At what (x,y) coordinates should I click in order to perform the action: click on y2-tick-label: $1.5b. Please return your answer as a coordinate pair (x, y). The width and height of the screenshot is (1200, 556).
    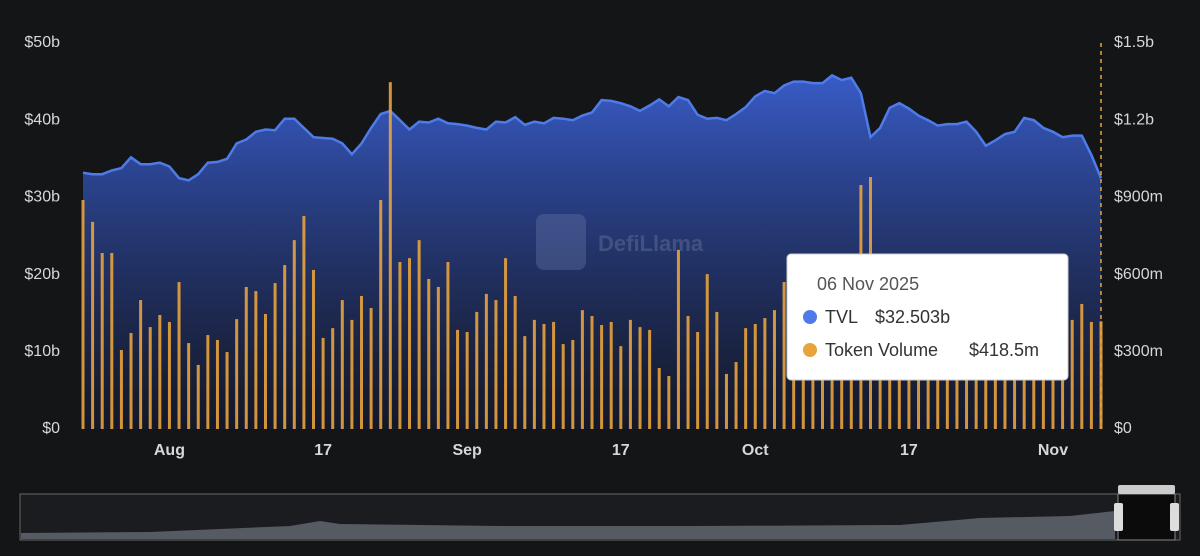
    Looking at the image, I should click on (1134, 42).